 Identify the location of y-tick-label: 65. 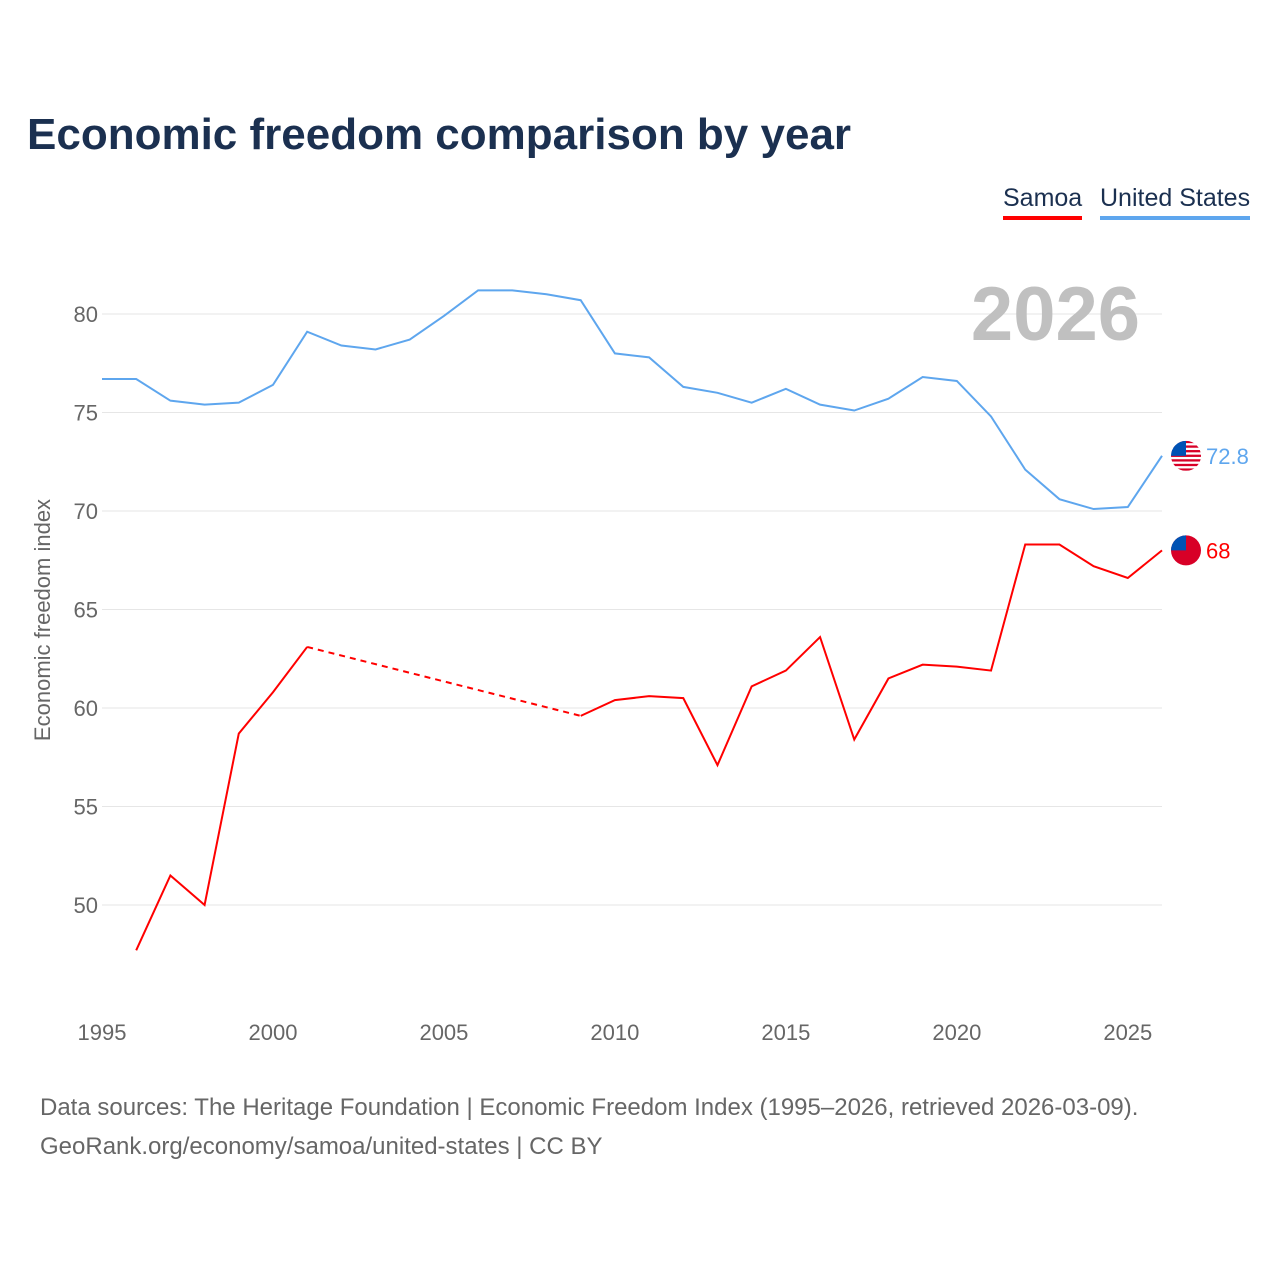
(86, 610).